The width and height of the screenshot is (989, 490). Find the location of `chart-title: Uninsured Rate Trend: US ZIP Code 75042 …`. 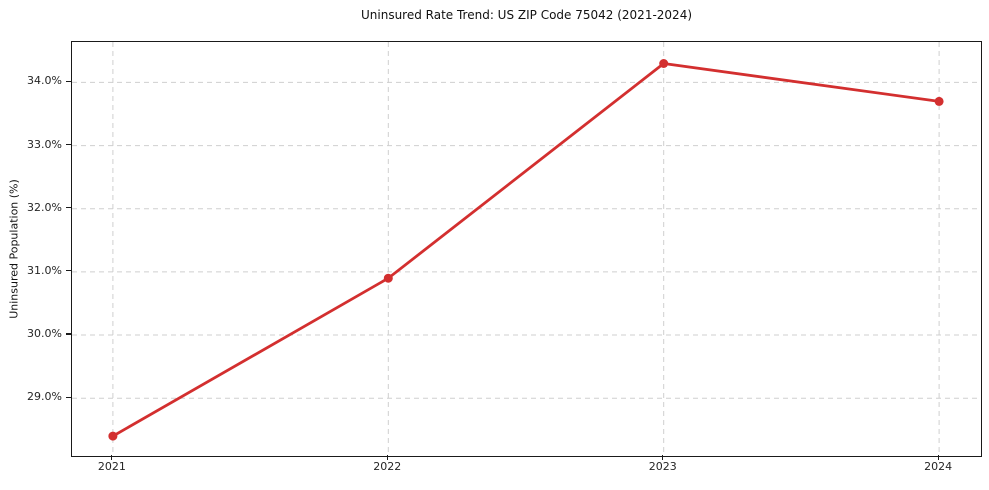

chart-title: Uninsured Rate Trend: US ZIP Code 75042 … is located at coordinates (526, 15).